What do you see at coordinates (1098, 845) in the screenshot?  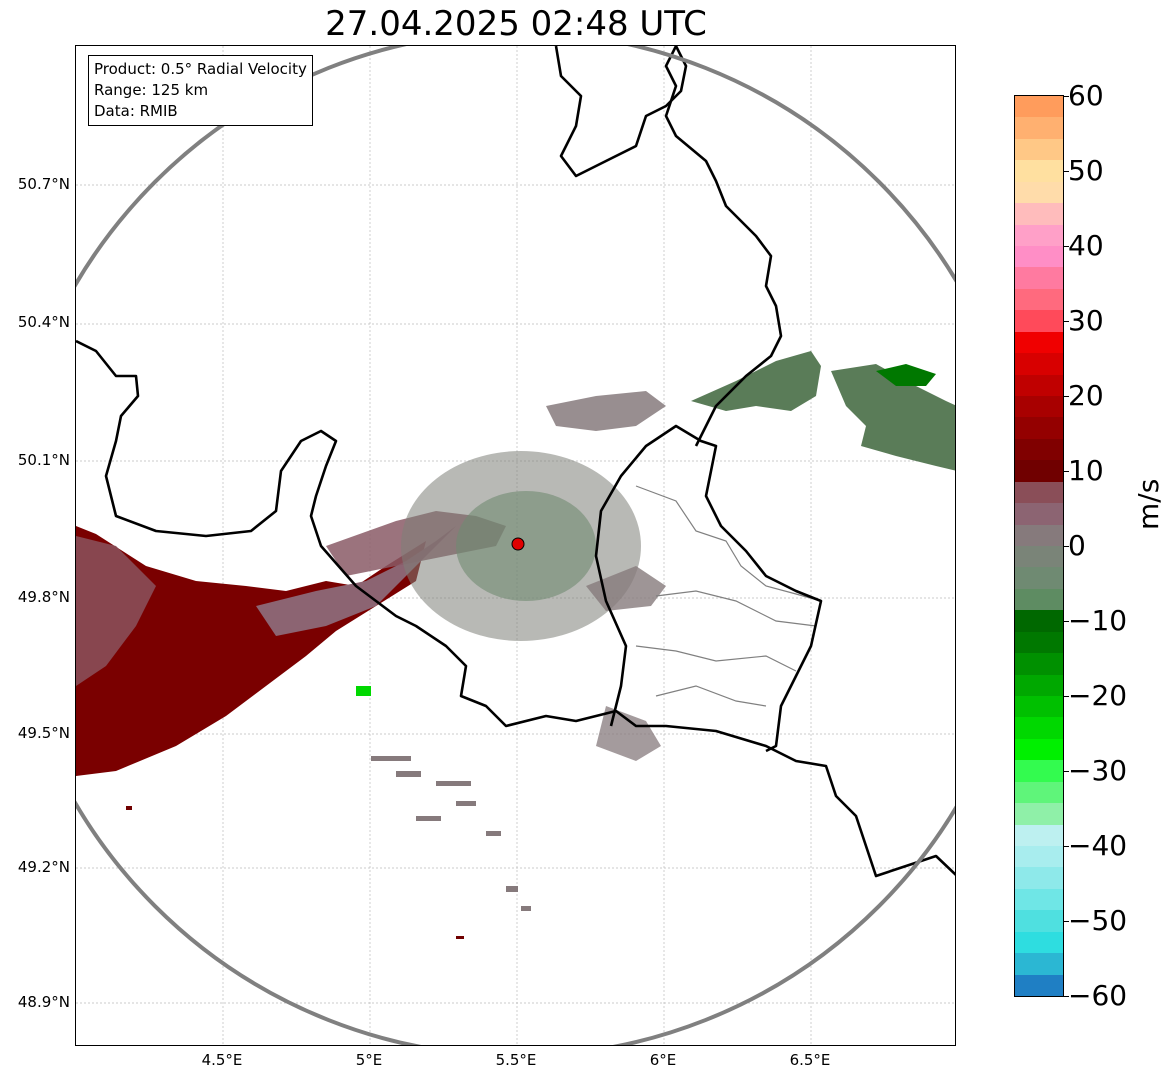 I see `colorbar-tick-label: −40` at bounding box center [1098, 845].